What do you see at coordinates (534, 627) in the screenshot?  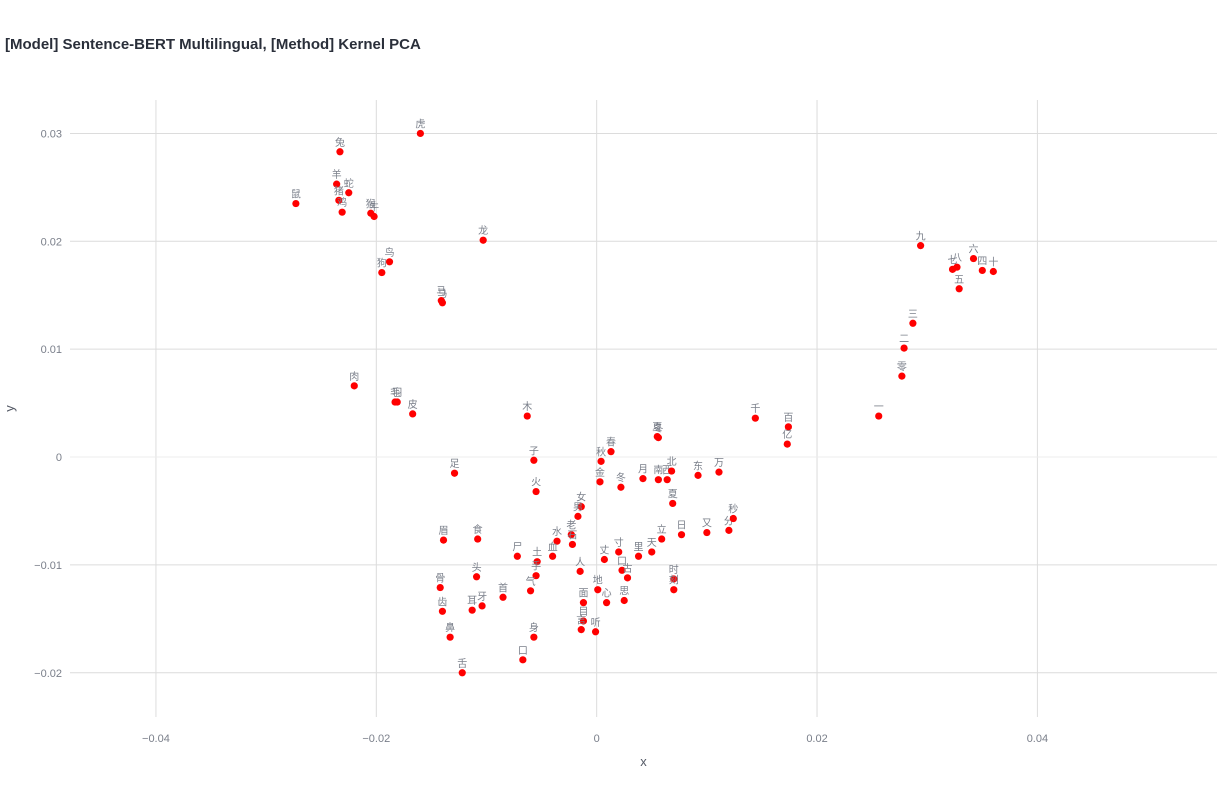 I see `data-point-label: 身` at bounding box center [534, 627].